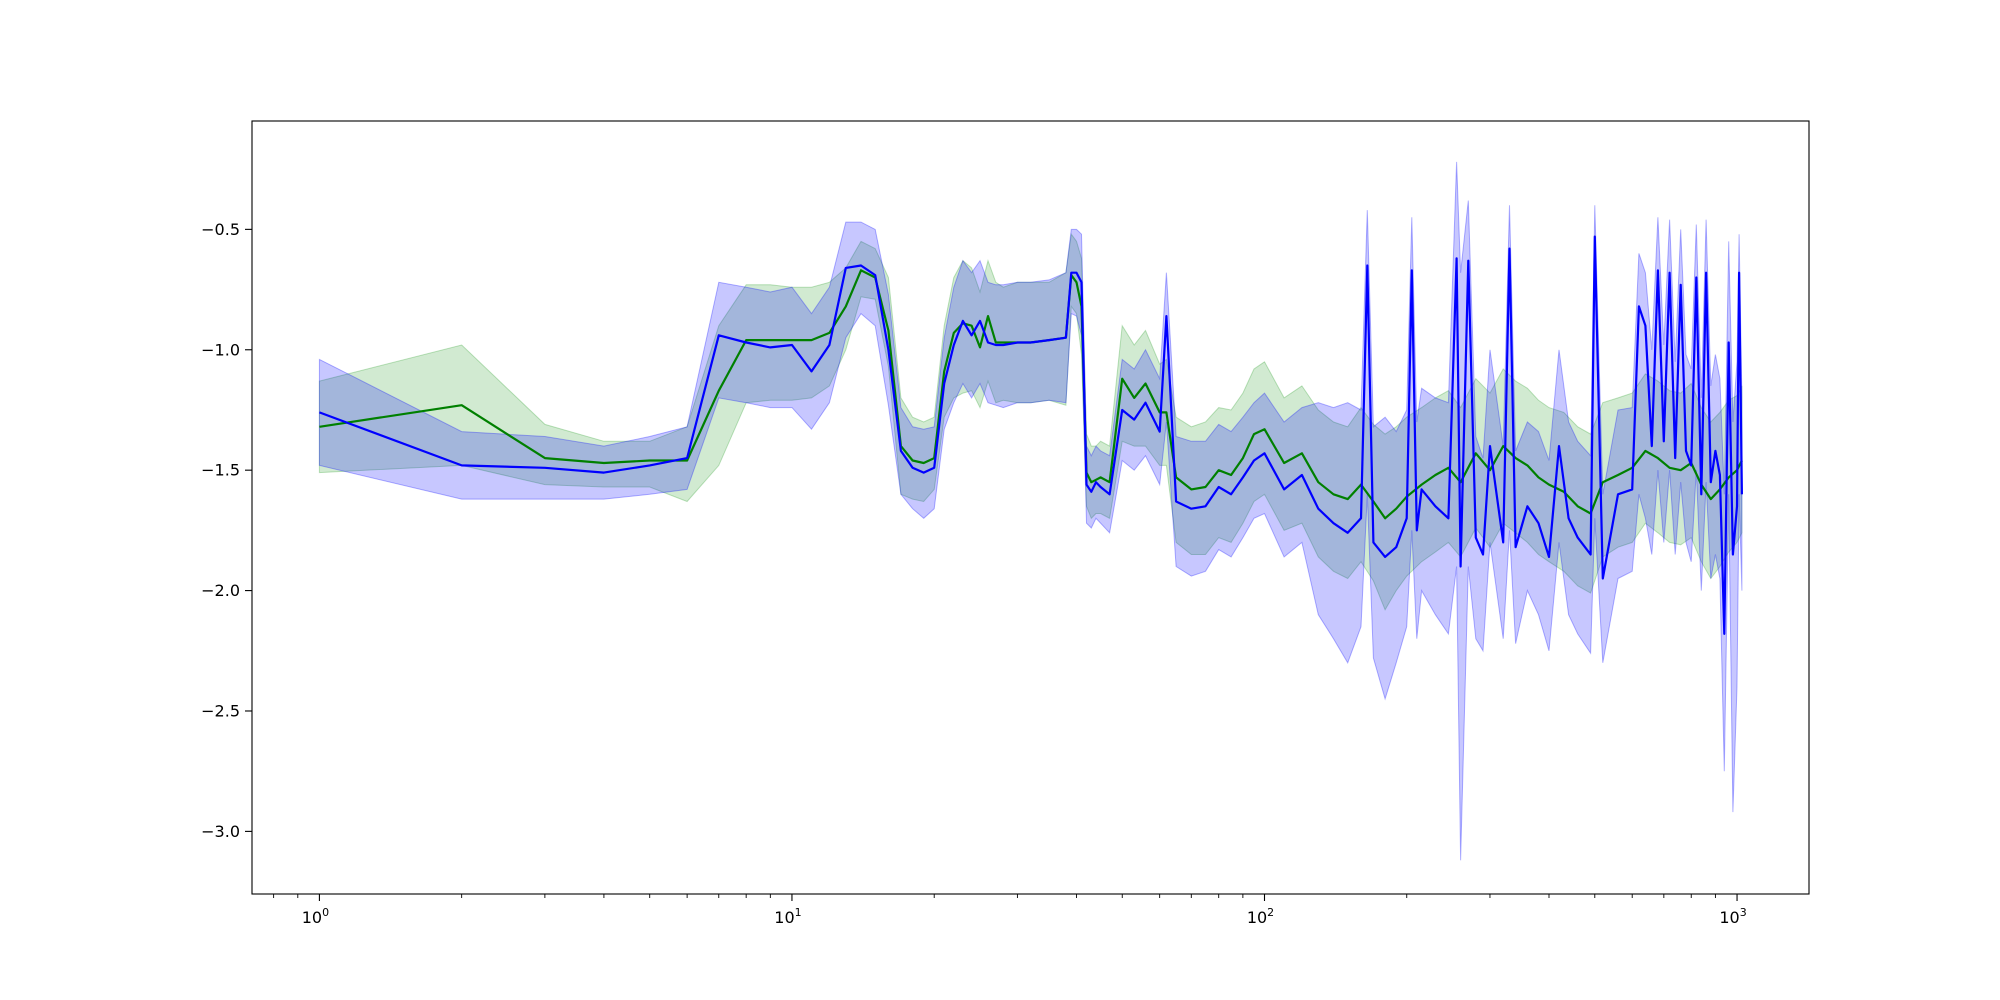 This screenshot has width=2000, height=1000. Describe the element at coordinates (220, 349) in the screenshot. I see `y-tick-label: −1.0` at that location.